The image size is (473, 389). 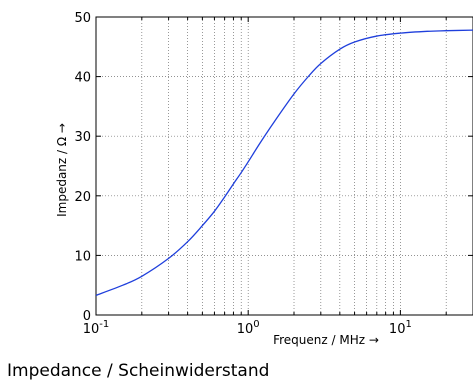 What do you see at coordinates (62, 170) in the screenshot?
I see `y-axis-label: Impedanz / Ω →` at bounding box center [62, 170].